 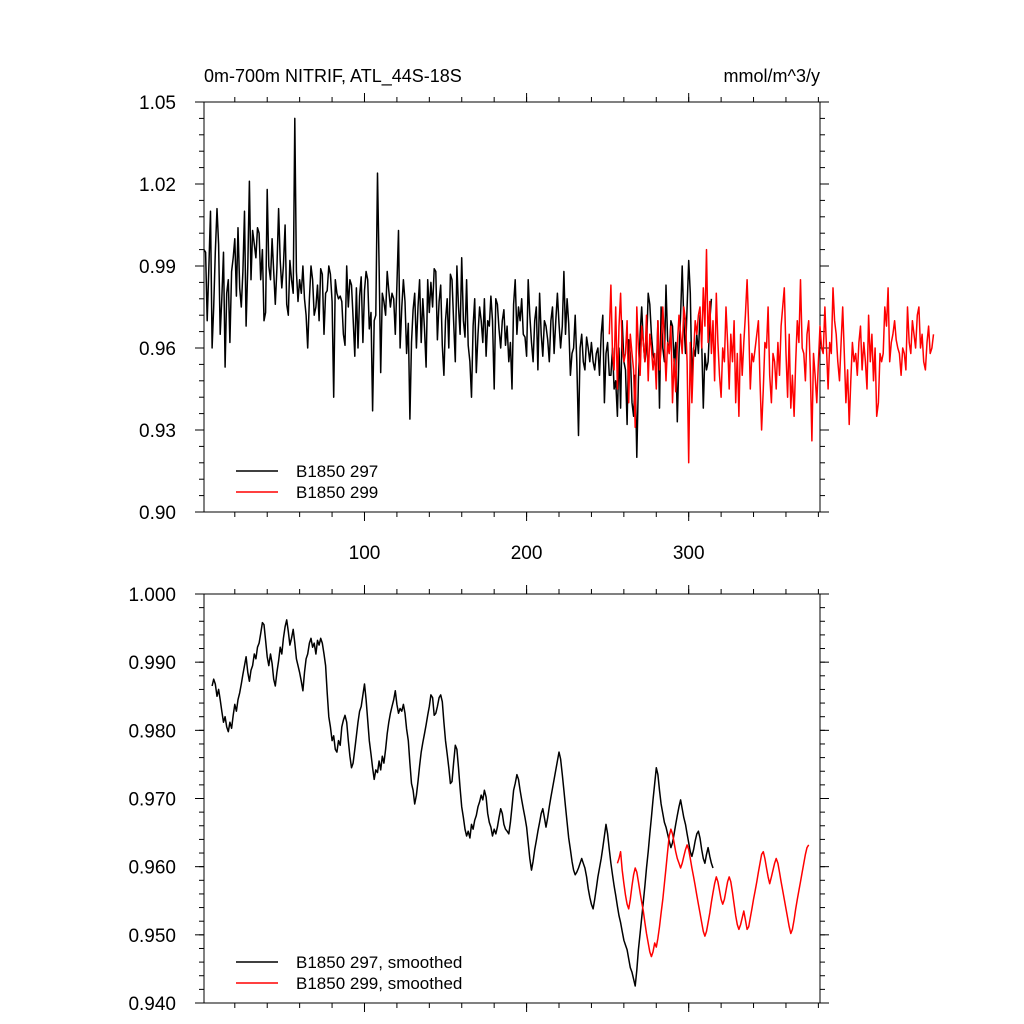 What do you see at coordinates (157, 185) in the screenshot?
I see `y-tick-label: 1.02` at bounding box center [157, 185].